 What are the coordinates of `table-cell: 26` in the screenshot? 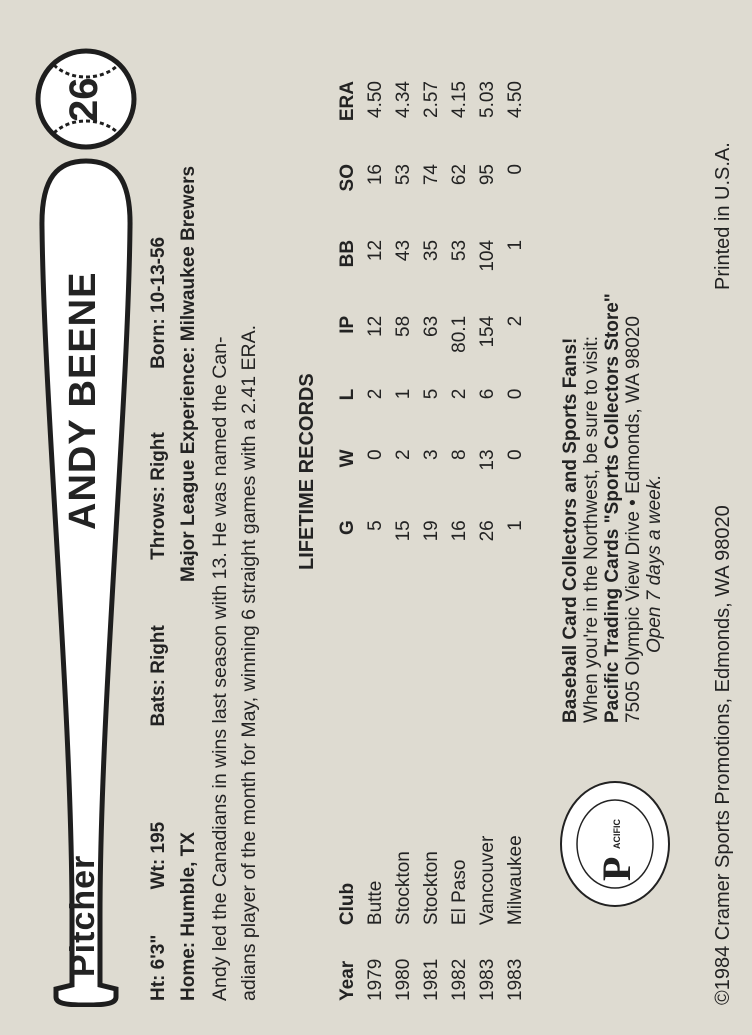 It's located at (487, 531).